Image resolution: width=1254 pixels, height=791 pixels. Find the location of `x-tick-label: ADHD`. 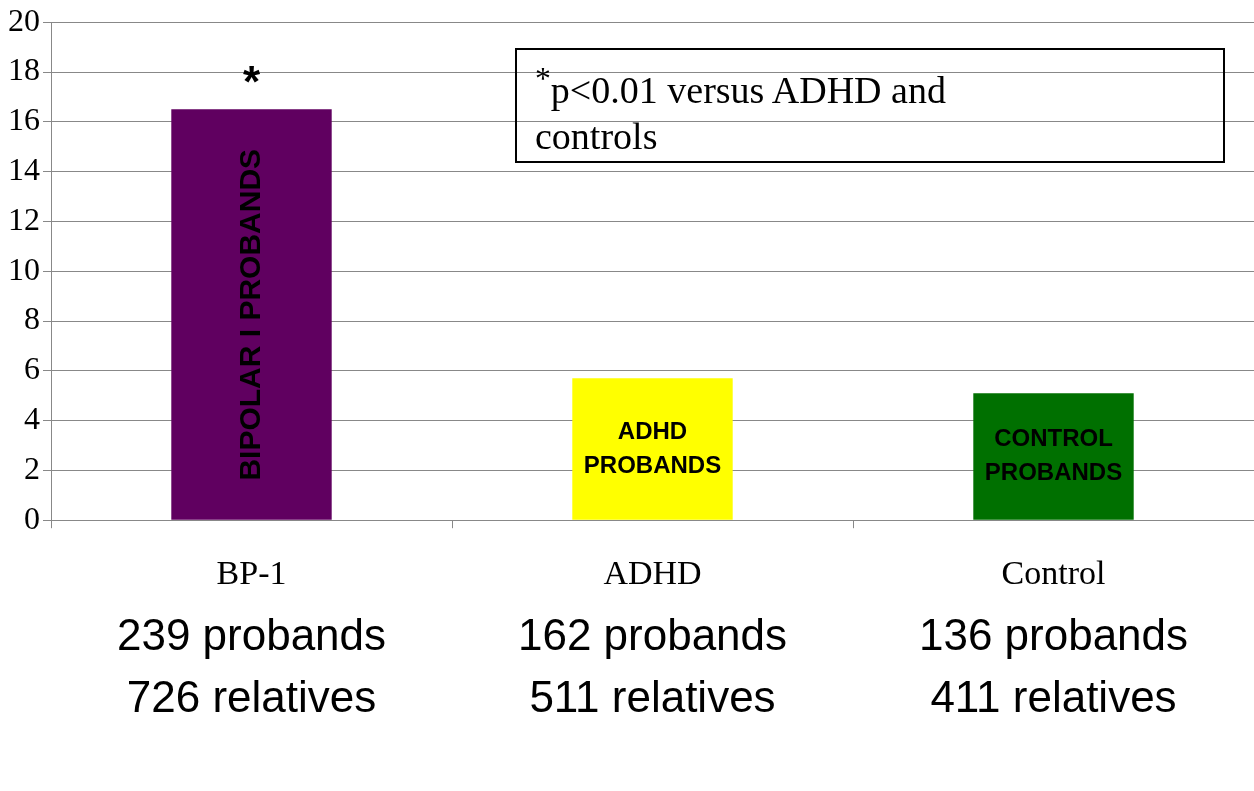

x-tick-label: ADHD is located at coordinates (652, 572).